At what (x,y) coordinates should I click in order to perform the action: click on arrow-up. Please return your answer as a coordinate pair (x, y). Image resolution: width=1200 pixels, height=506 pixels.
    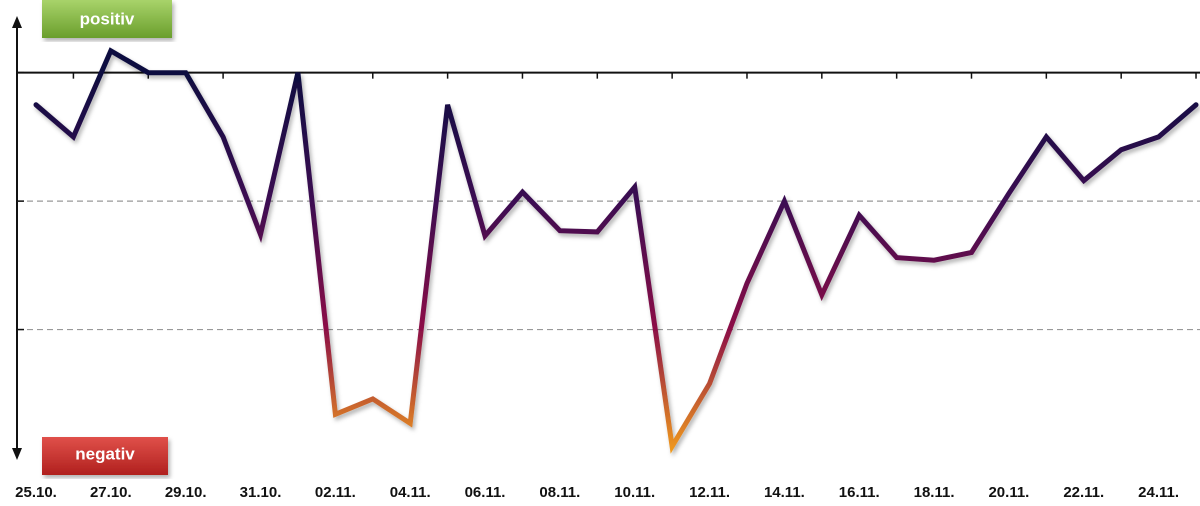
    Looking at the image, I should click on (17, 22).